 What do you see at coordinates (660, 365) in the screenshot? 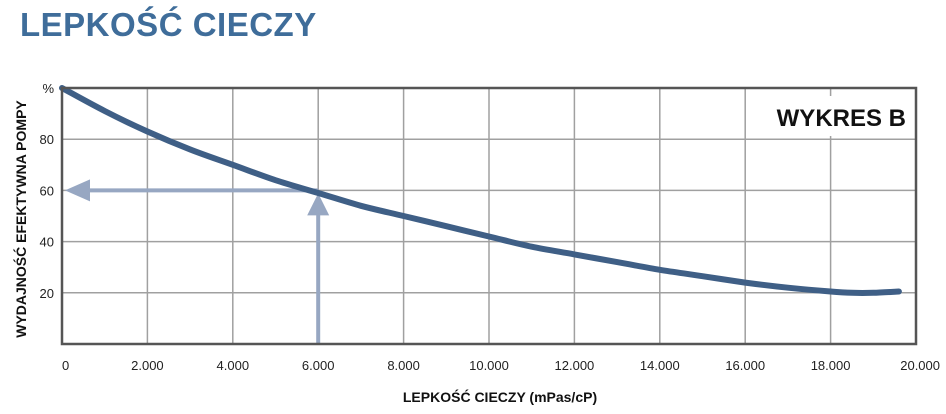
I see `x-tick-label: 14.000` at bounding box center [660, 365].